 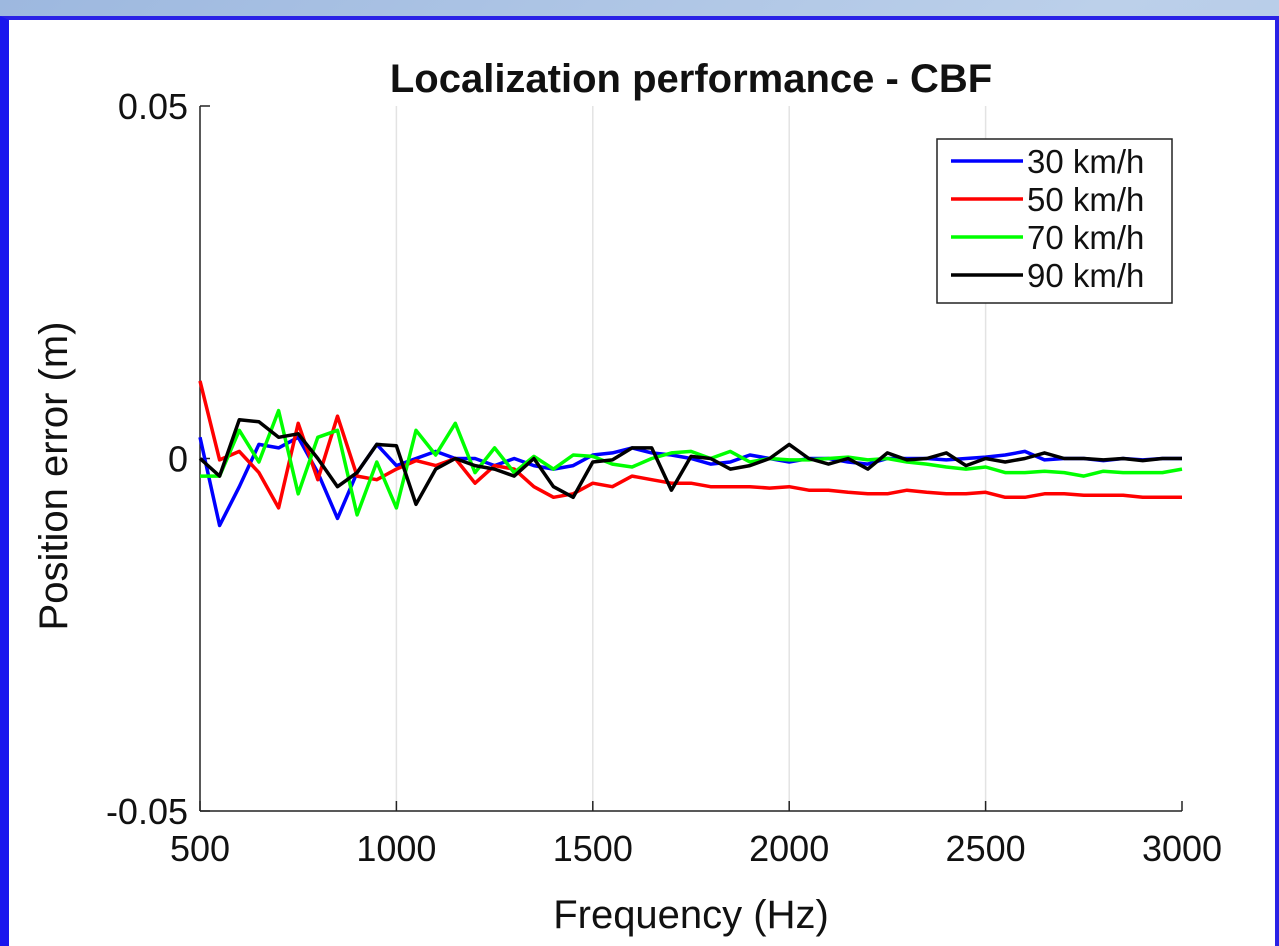 What do you see at coordinates (1085, 199) in the screenshot?
I see `legend-label: 50 km/h` at bounding box center [1085, 199].